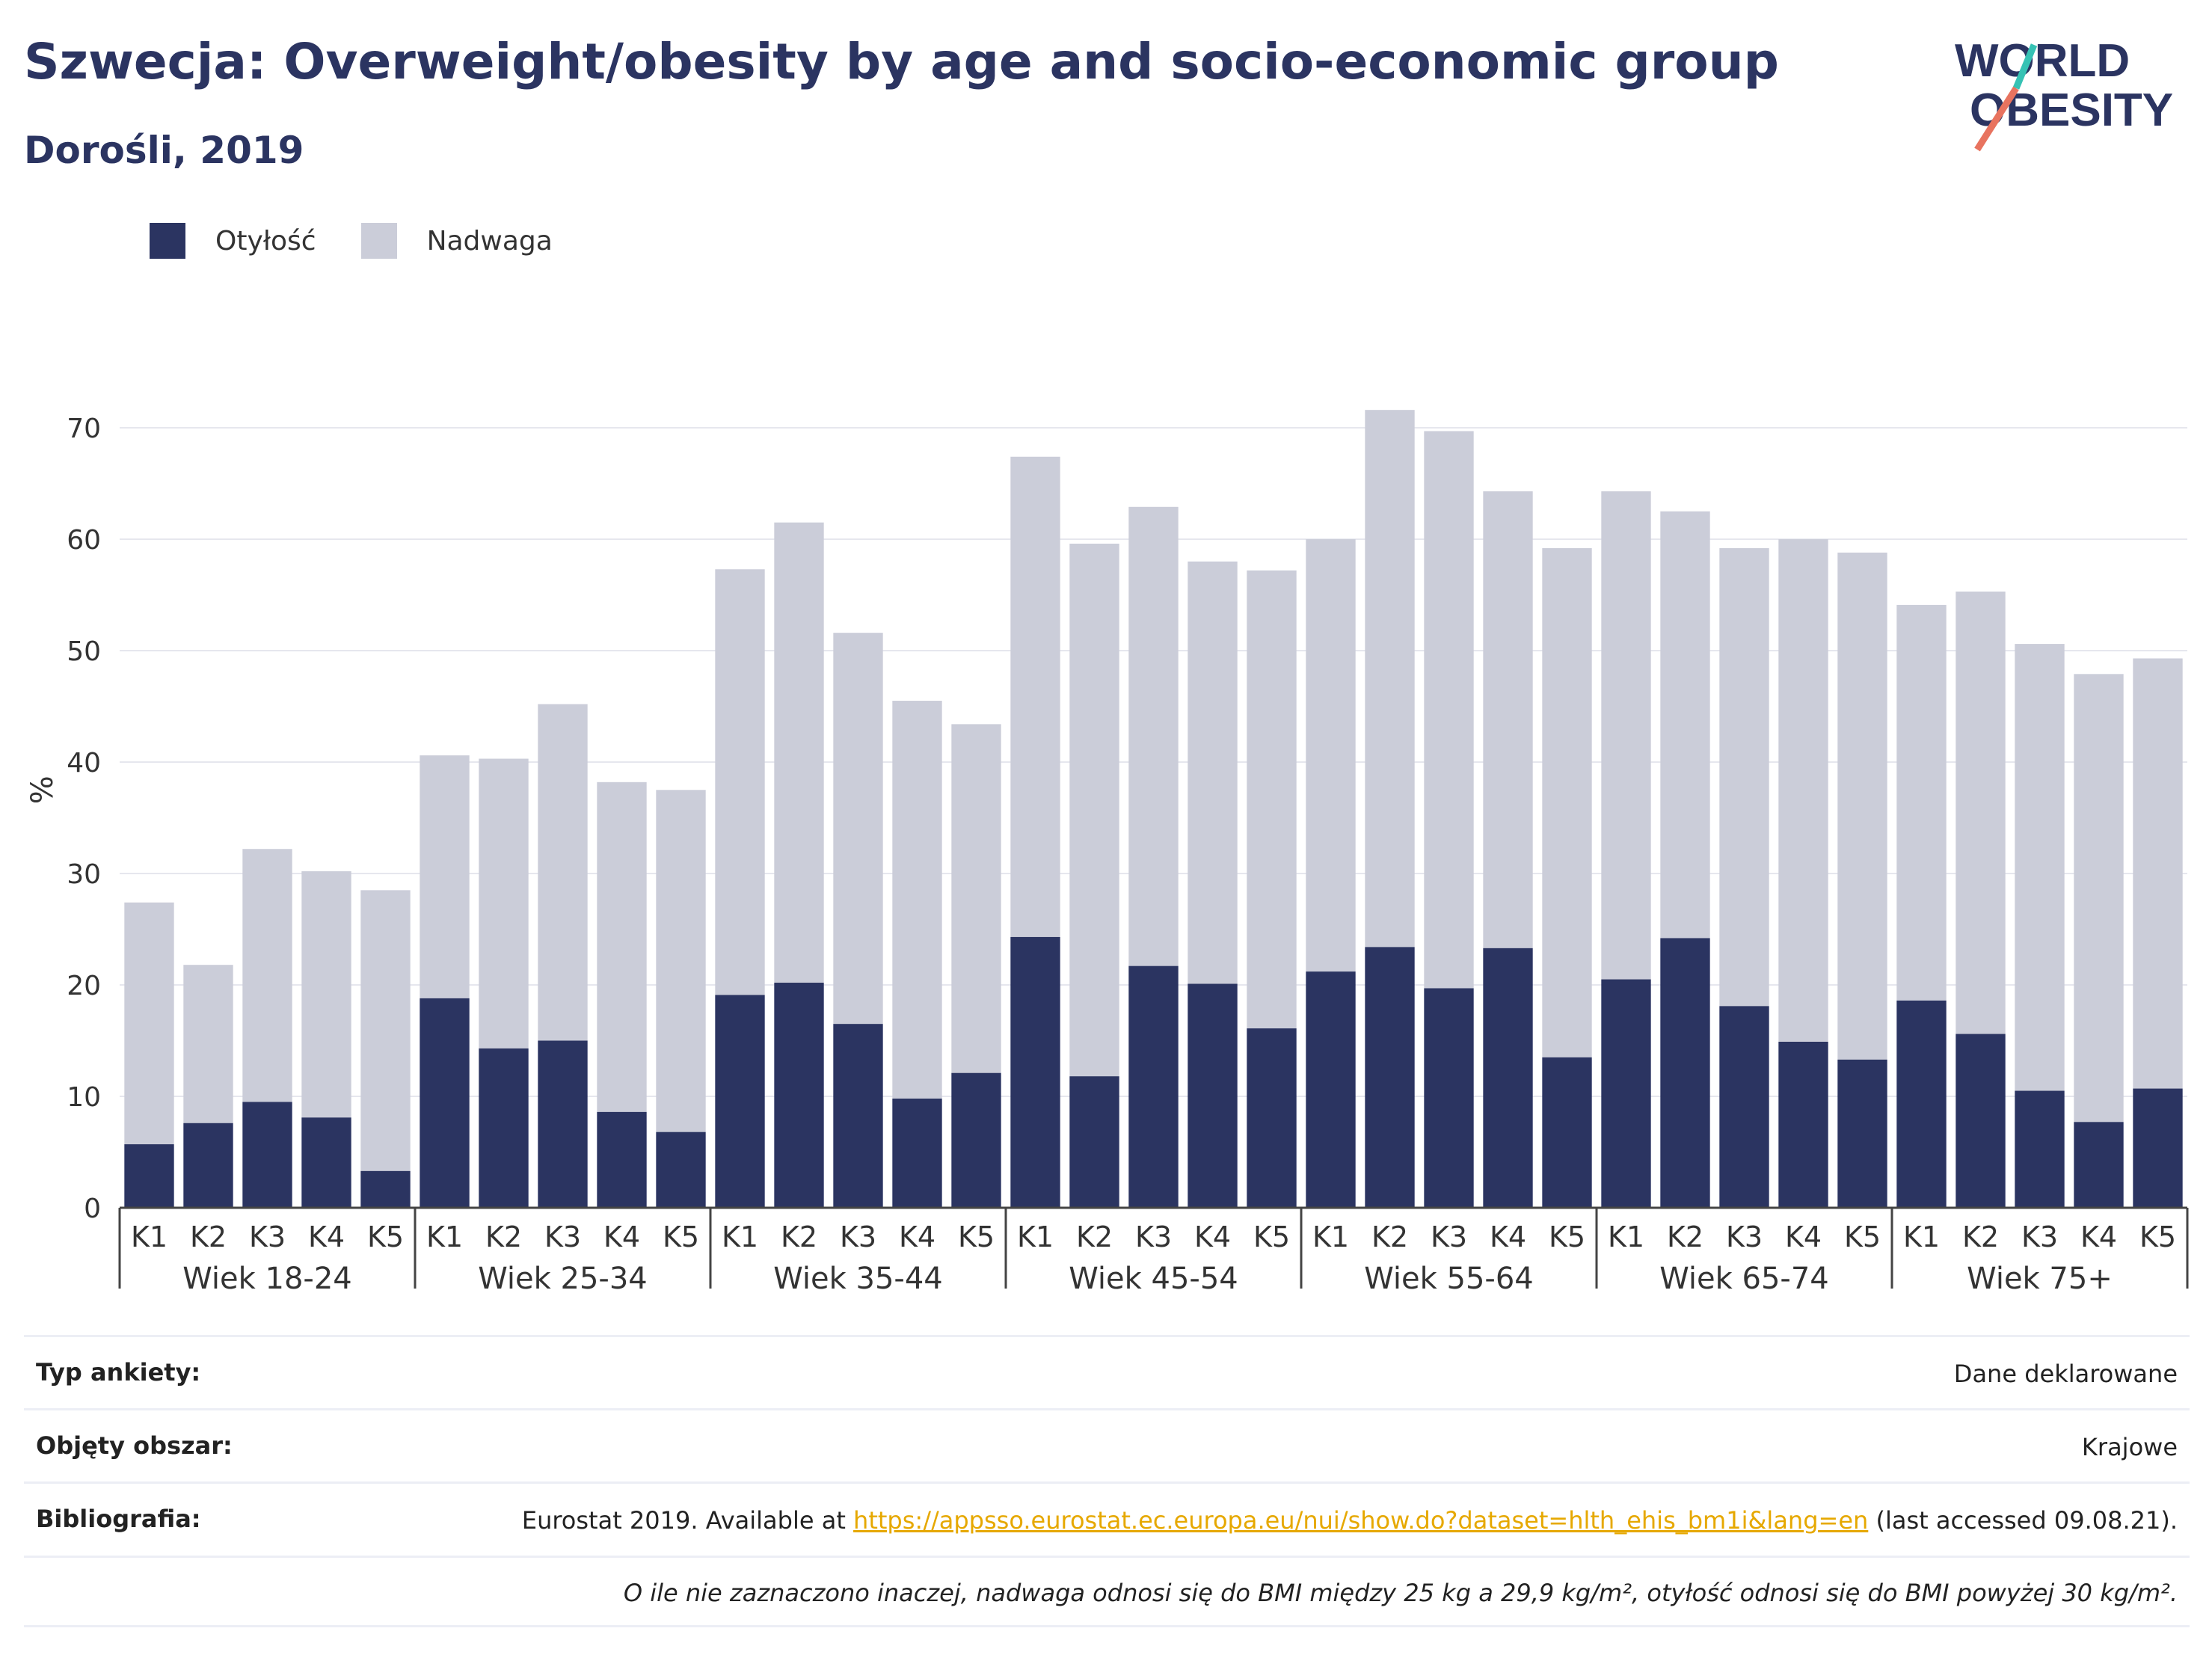 The width and height of the screenshot is (2212, 1655). I want to click on group-label: Wiek 65-74, so click(1744, 1279).